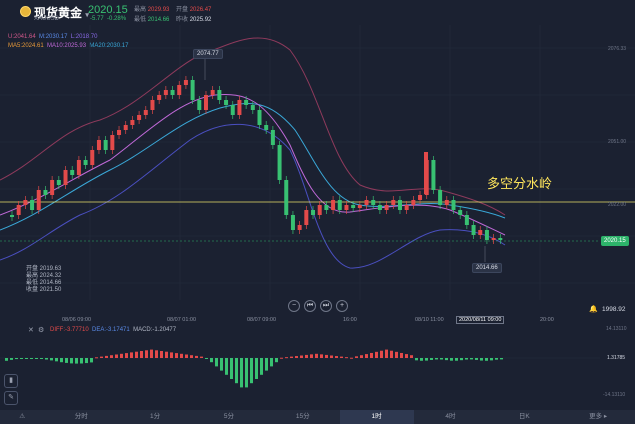  Describe the element at coordinates (194, 10) in the screenshot. I see `stat-open: 开盘 2026.47` at that location.